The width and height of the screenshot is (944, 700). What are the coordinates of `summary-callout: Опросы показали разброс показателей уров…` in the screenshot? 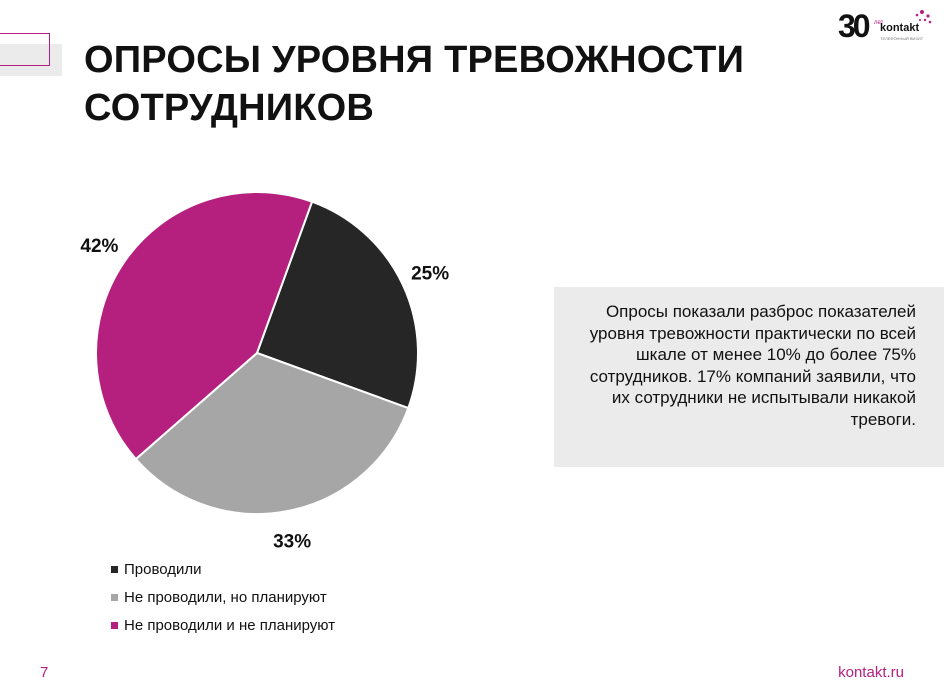 It's located at (749, 377).